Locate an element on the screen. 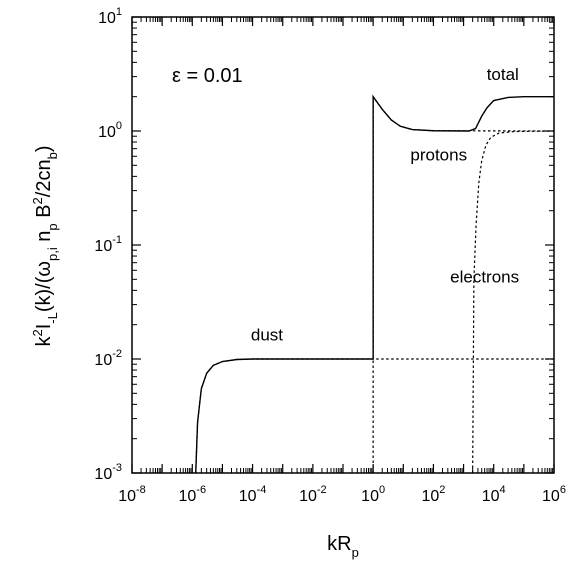  x-tick-labels: 10⁻⁸ 10⁻⁶ 10⁻⁴ 10⁻² 10⁰ 10² 10⁴ 10⁶ is located at coordinates (342, 494).